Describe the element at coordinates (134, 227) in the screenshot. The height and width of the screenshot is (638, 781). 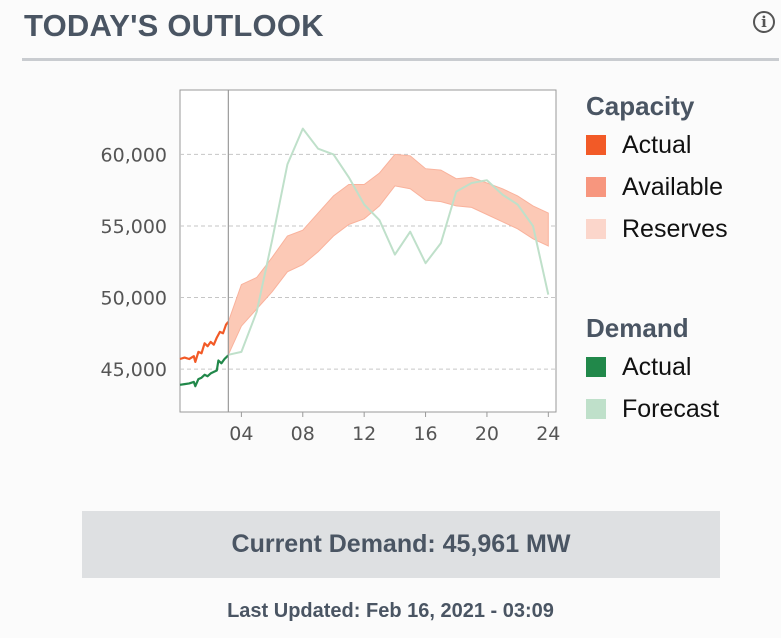
I see `y-tick-label: 55,000` at that location.